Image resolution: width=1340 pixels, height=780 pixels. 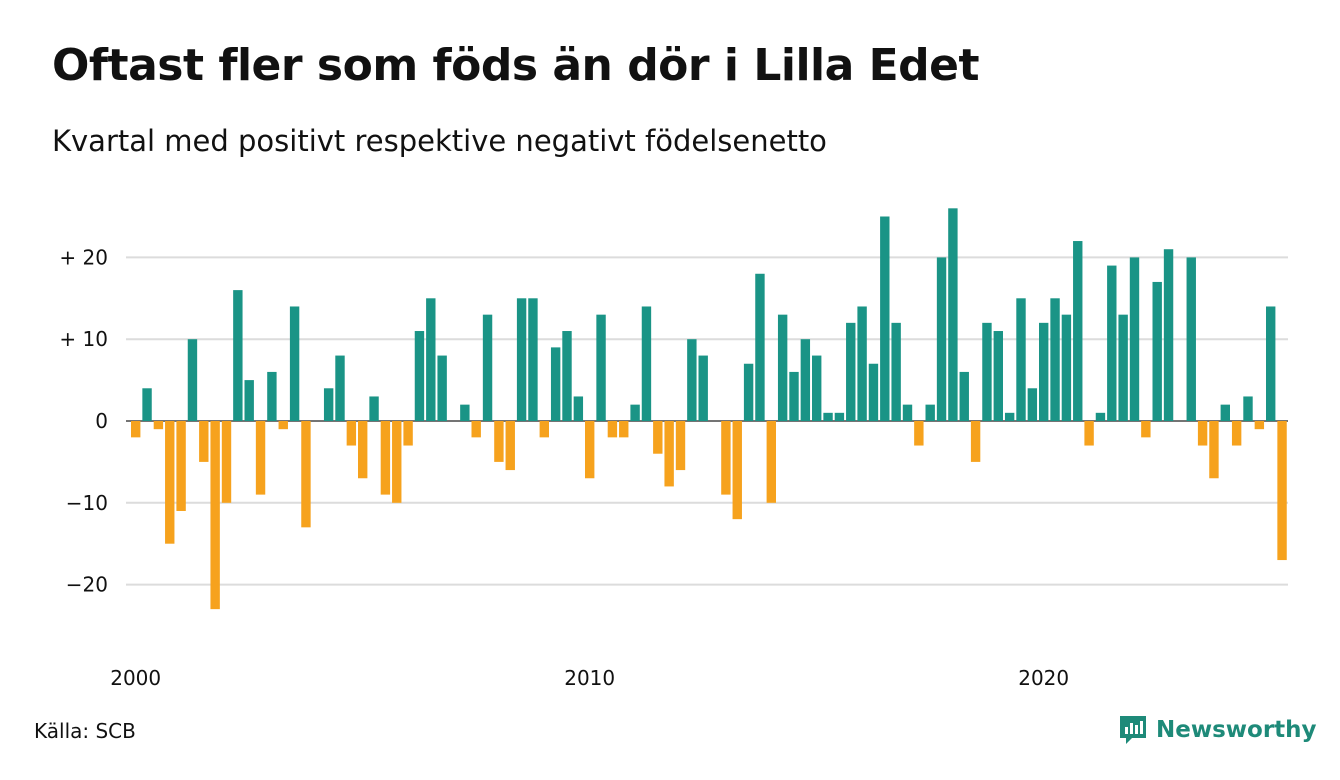 I want to click on y-tick-label: + 20, so click(x=83, y=257).